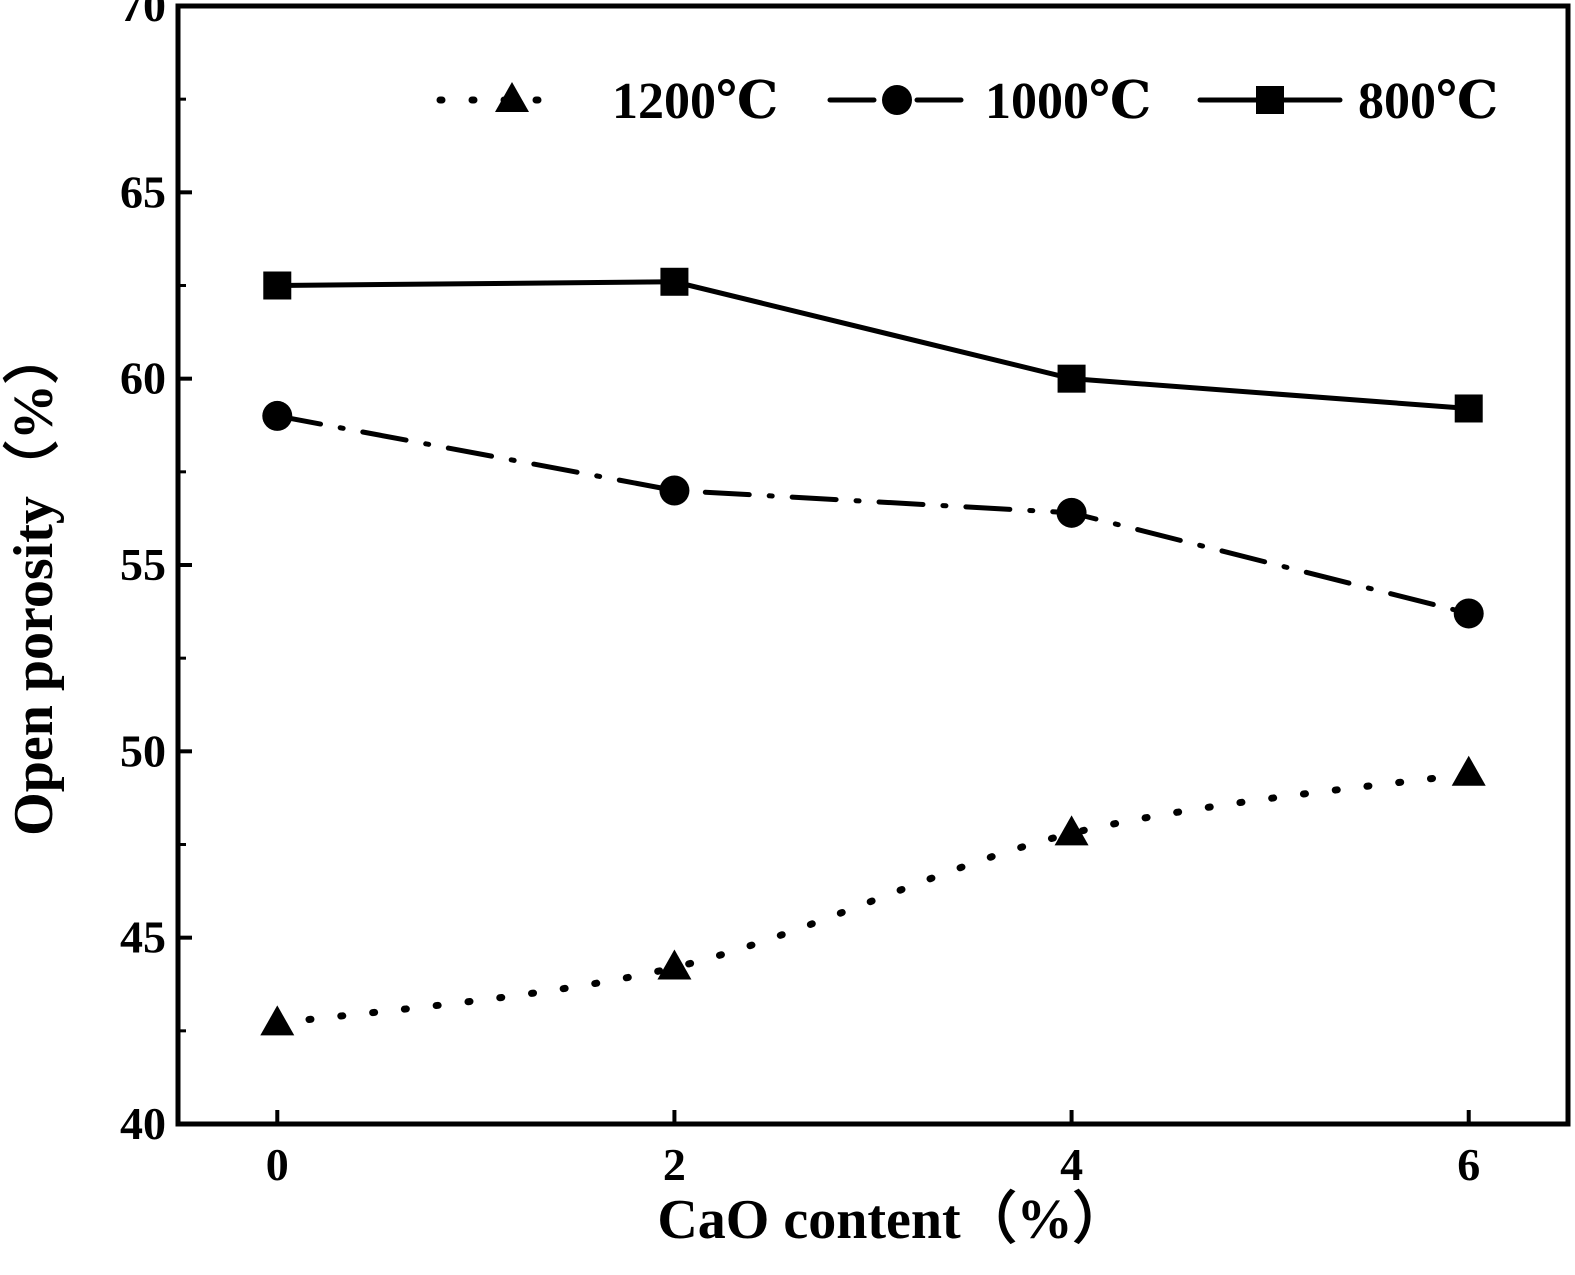 Image resolution: width=1575 pixels, height=1275 pixels. I want to click on legend-label: 800℃, so click(1428, 101).